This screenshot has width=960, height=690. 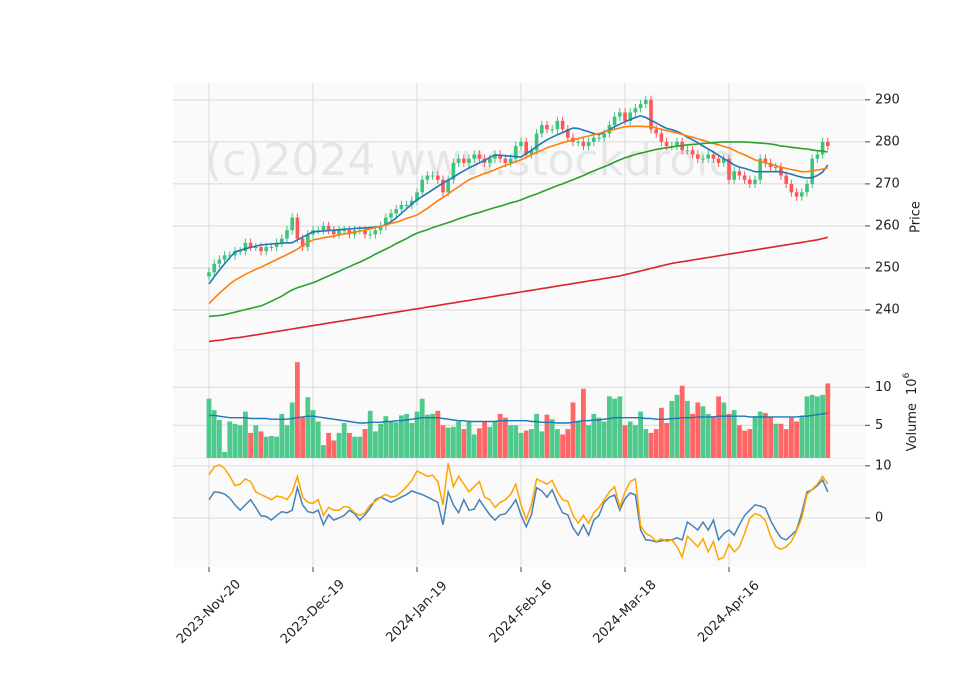 I want to click on y-tick-label: 280, so click(x=887, y=141).